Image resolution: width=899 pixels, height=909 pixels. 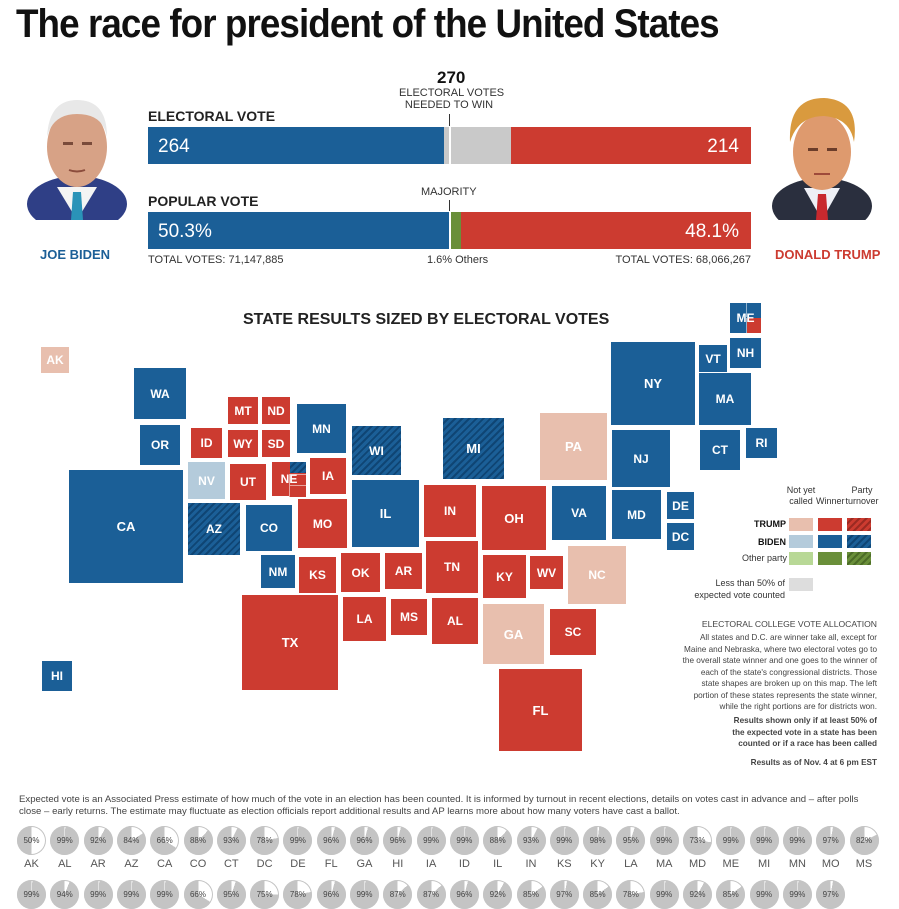 I want to click on state-label: UT, so click(x=248, y=482).